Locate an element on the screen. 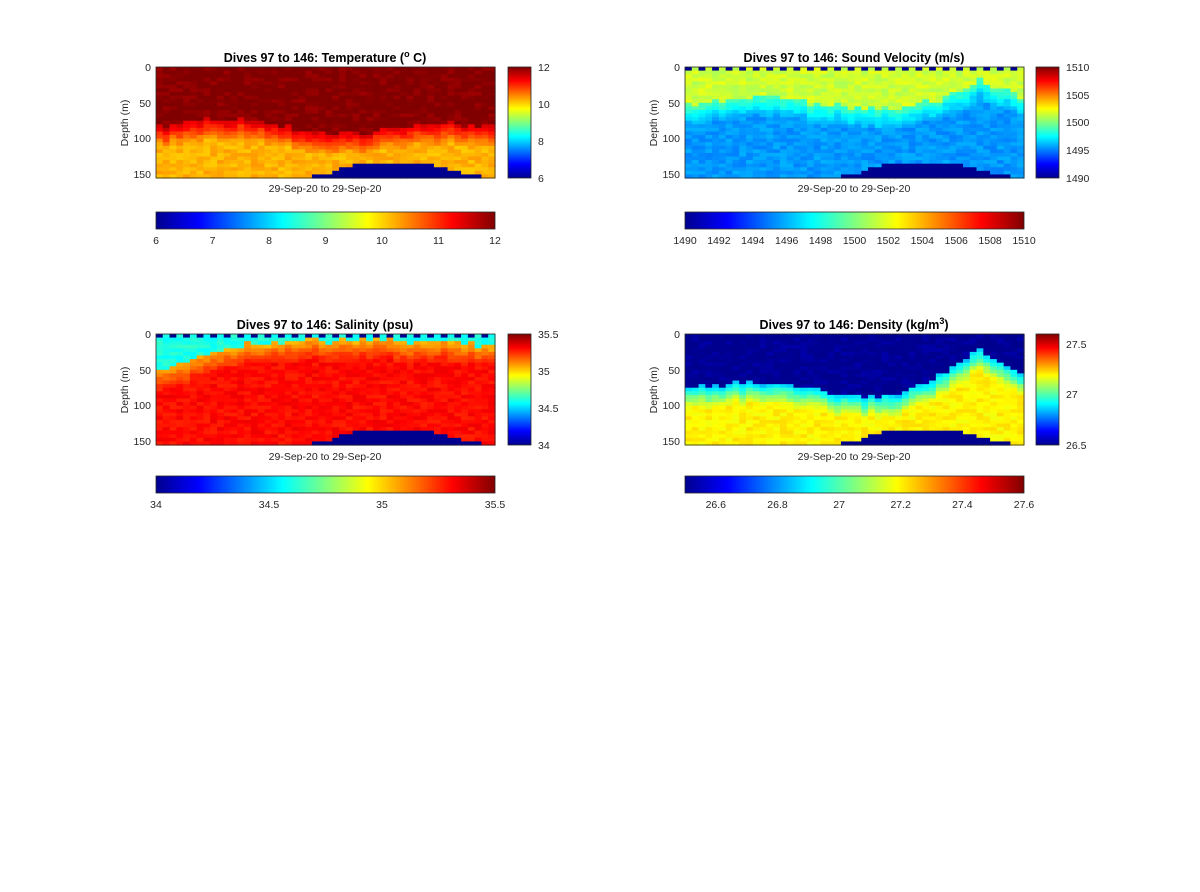  temperature-bottom-tick-8: 8 is located at coordinates (269, 241).